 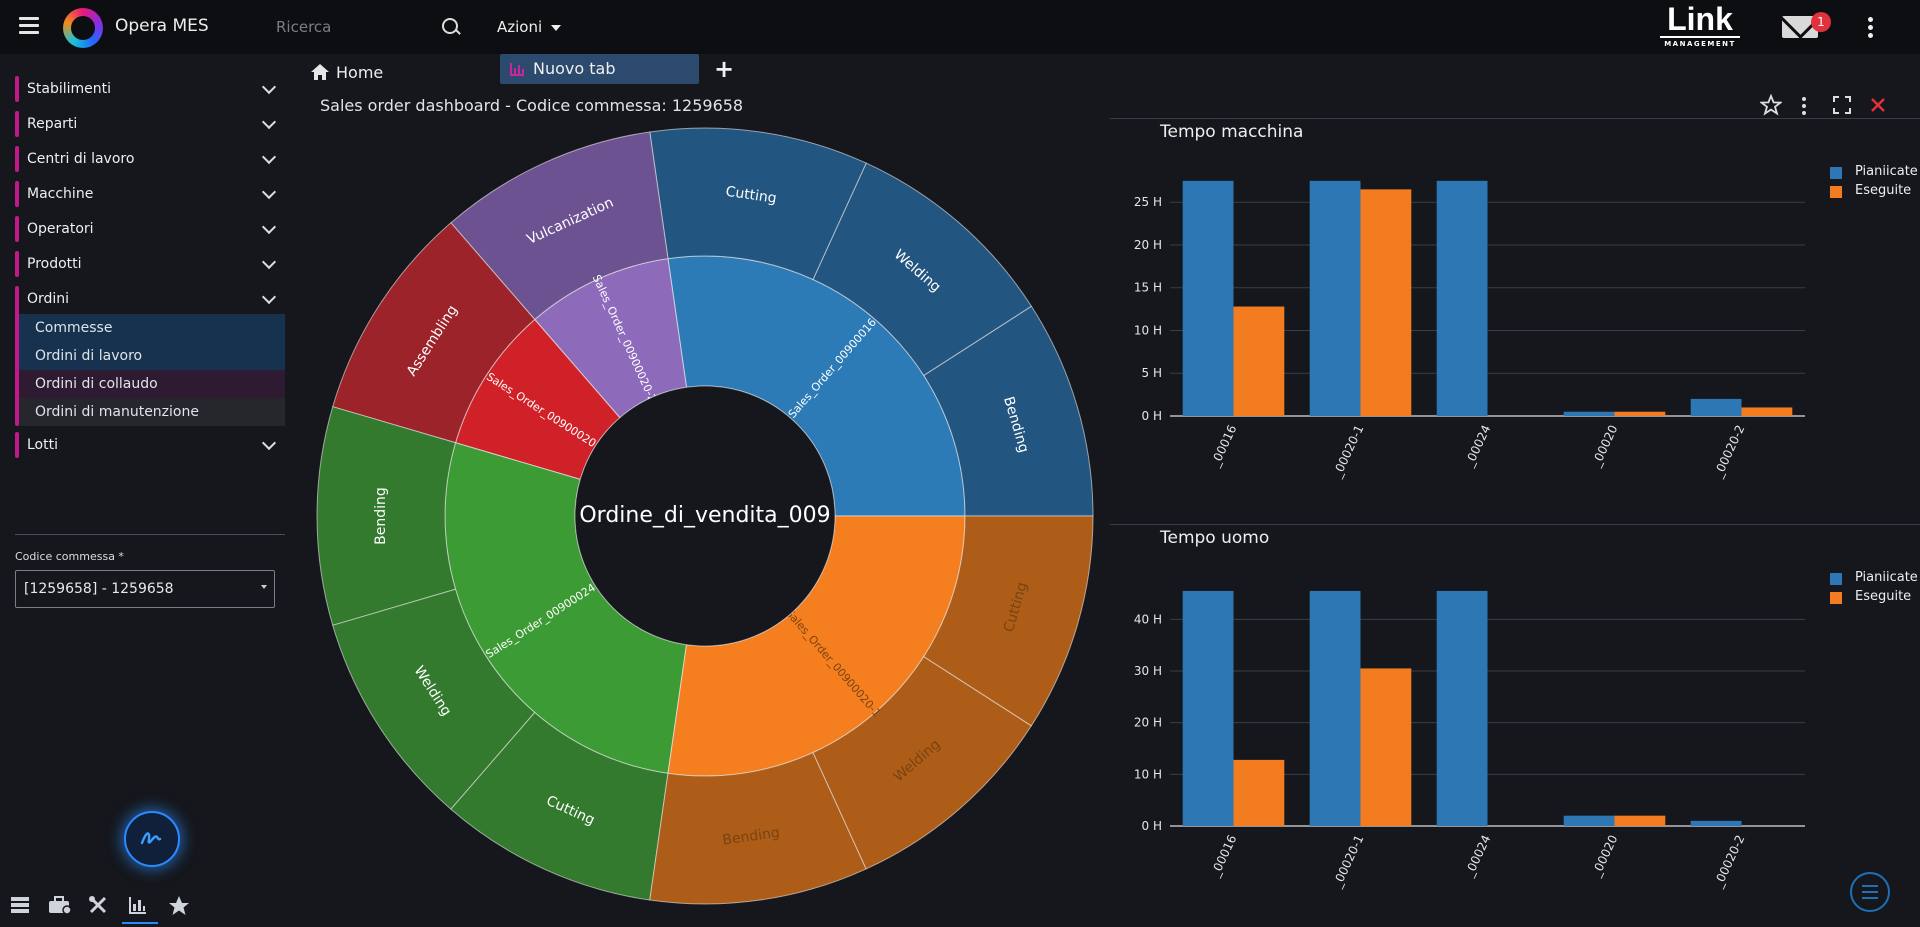 What do you see at coordinates (390, 73) in the screenshot?
I see `tab-home: Home` at bounding box center [390, 73].